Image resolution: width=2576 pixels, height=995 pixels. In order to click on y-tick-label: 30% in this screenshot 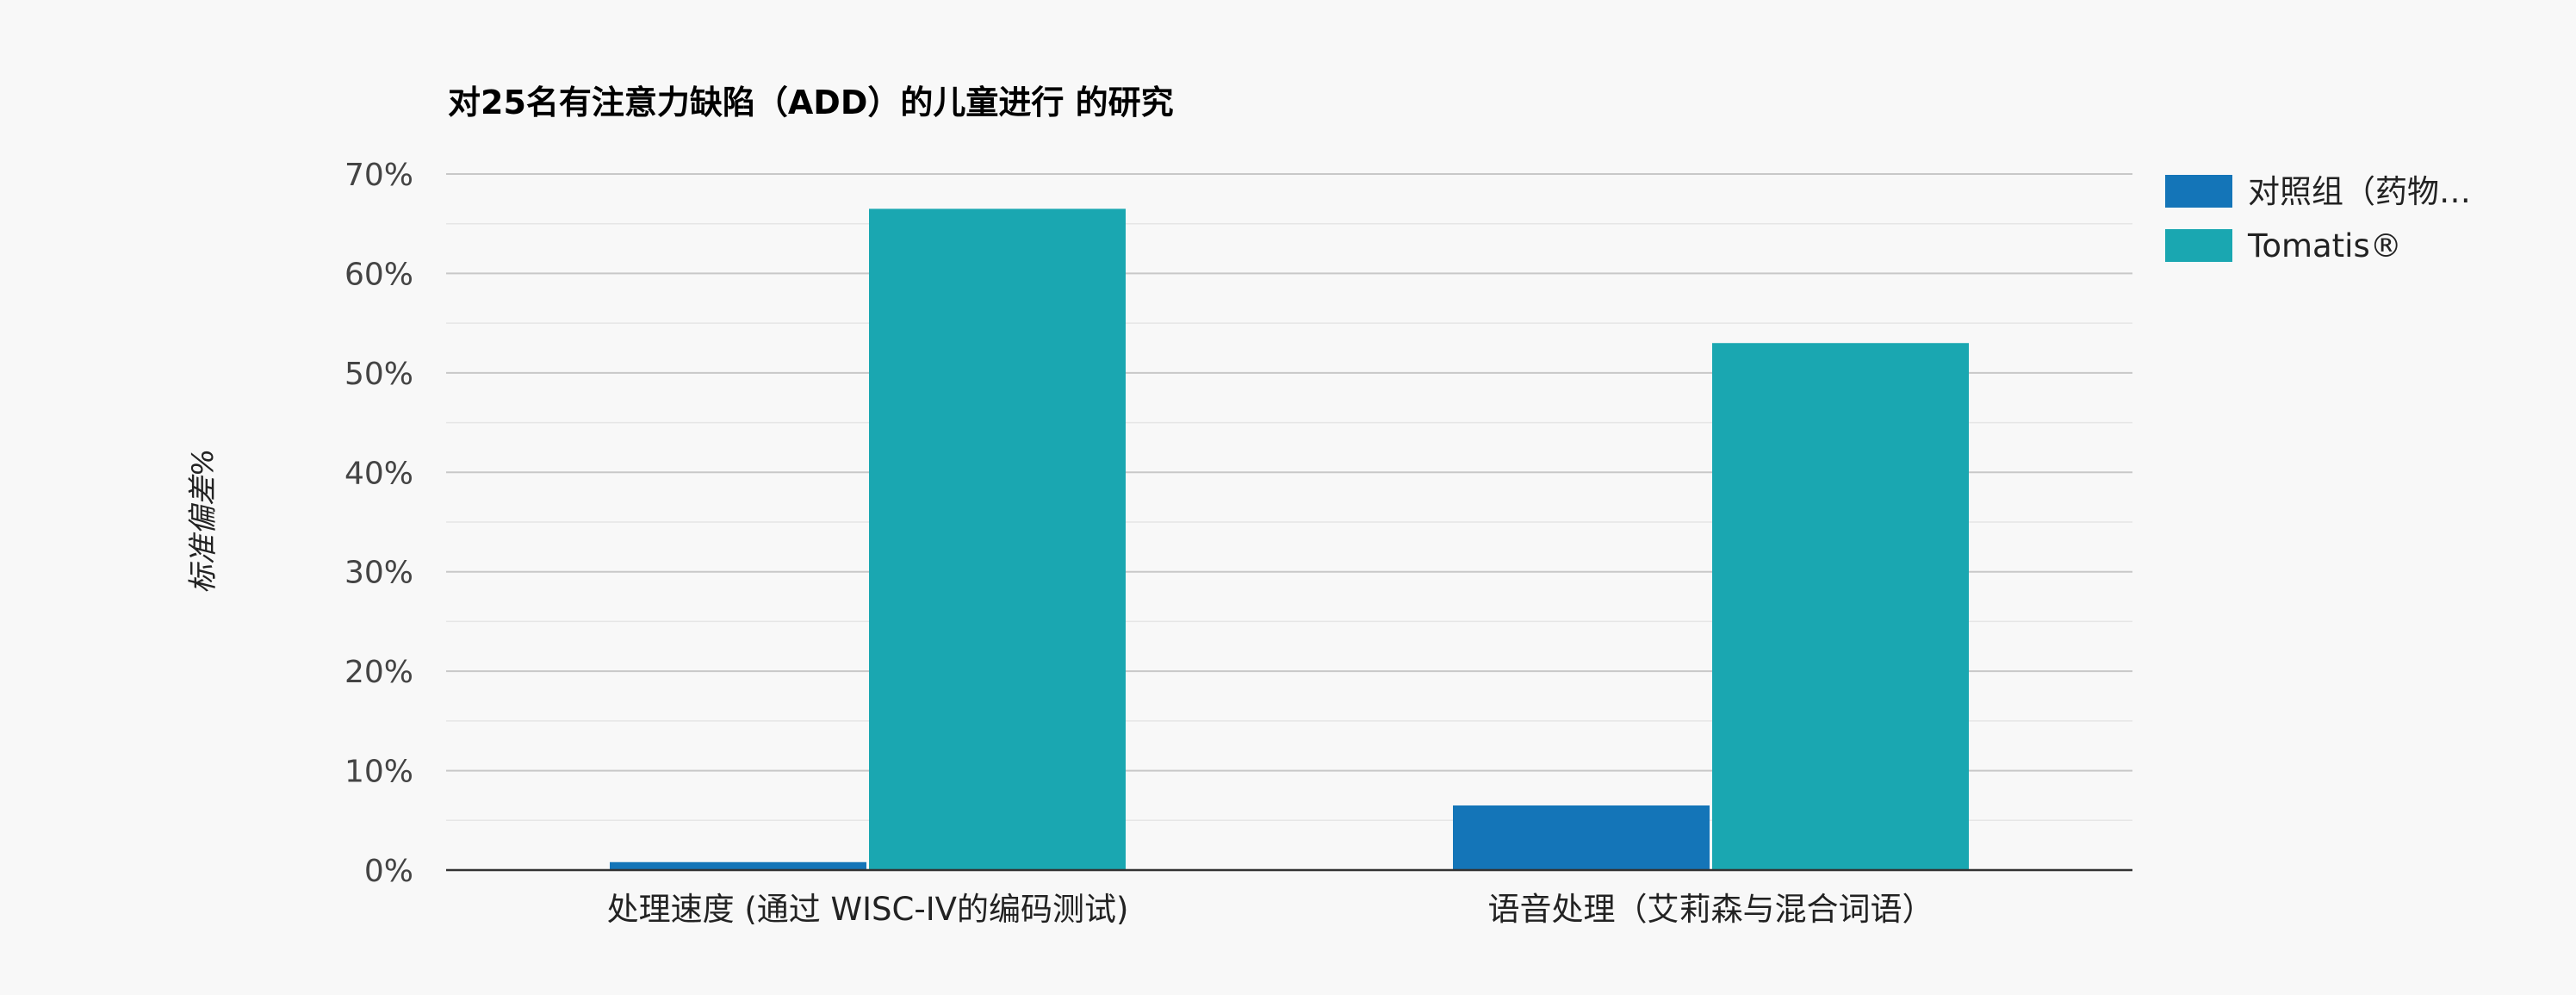, I will do `click(379, 573)`.